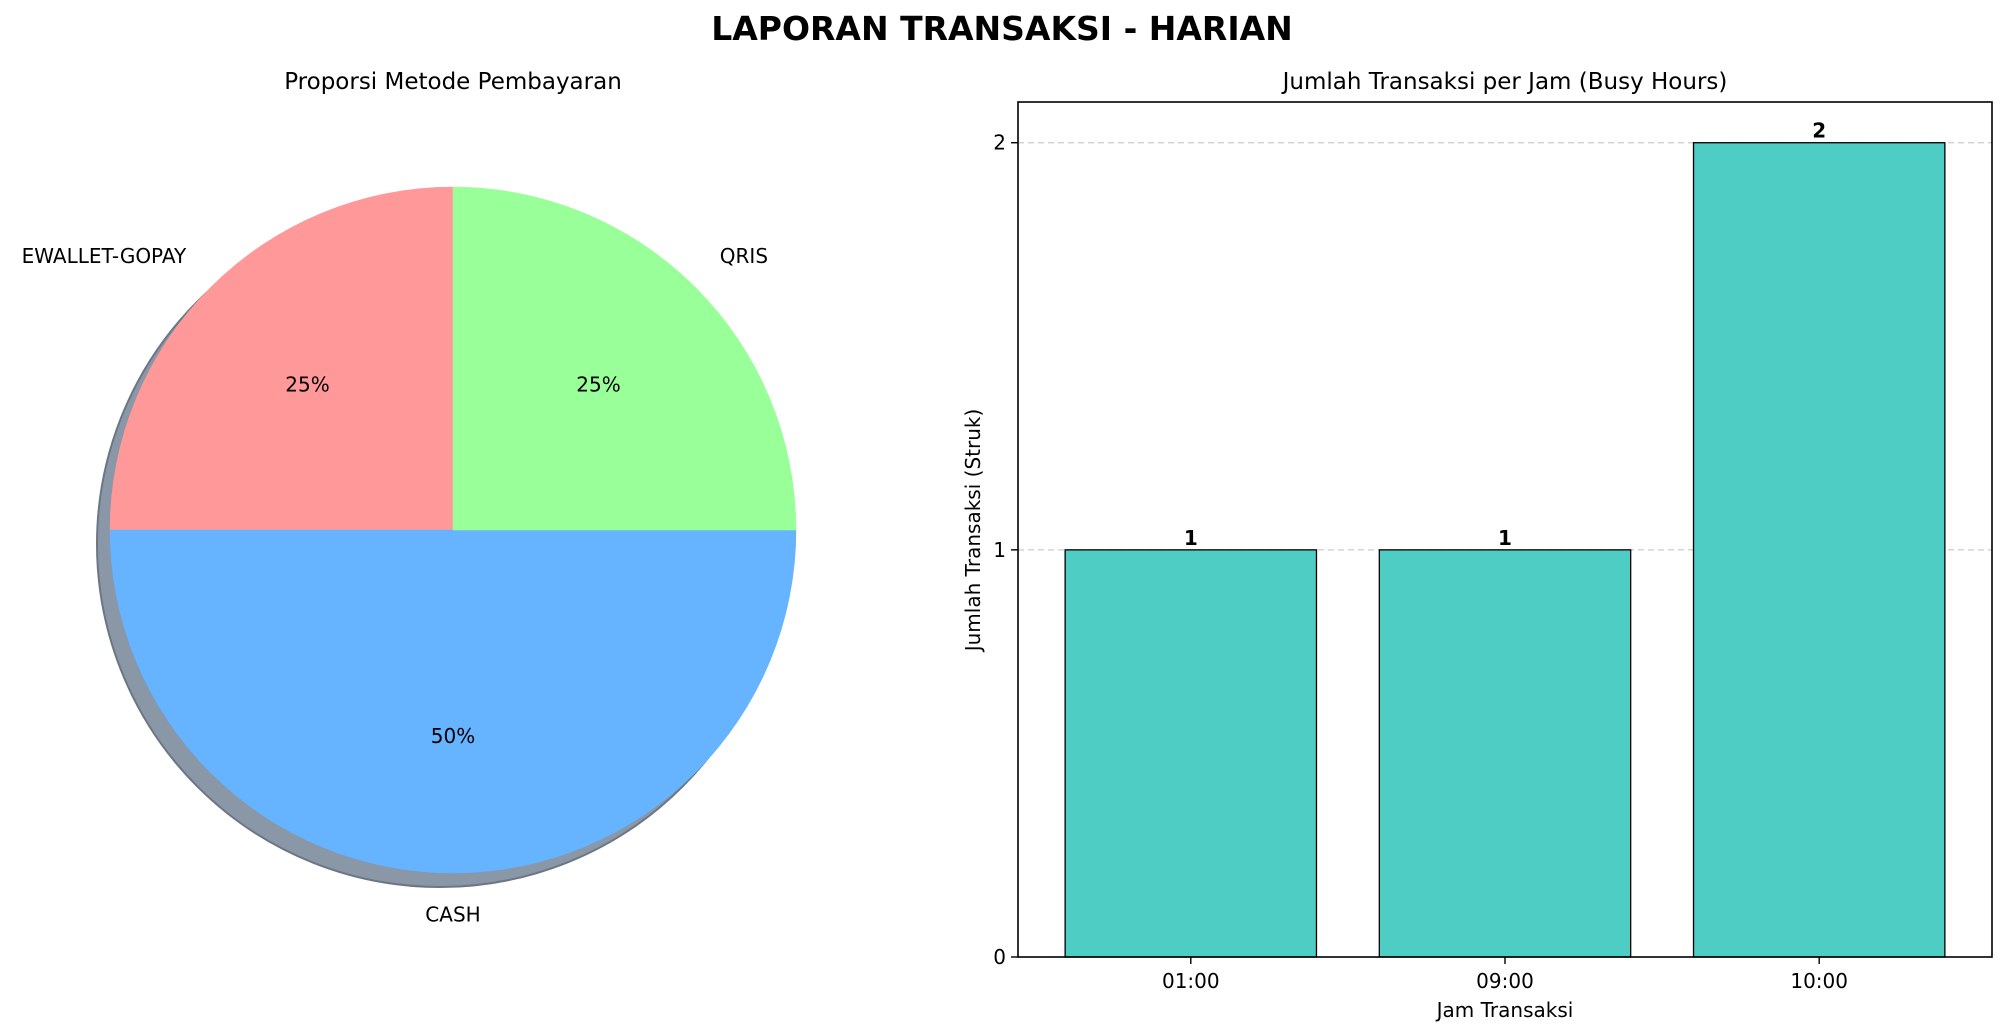 Image resolution: width=2005 pixels, height=1034 pixels. I want to click on pie-slice-ewallet-gopay, so click(281, 358).